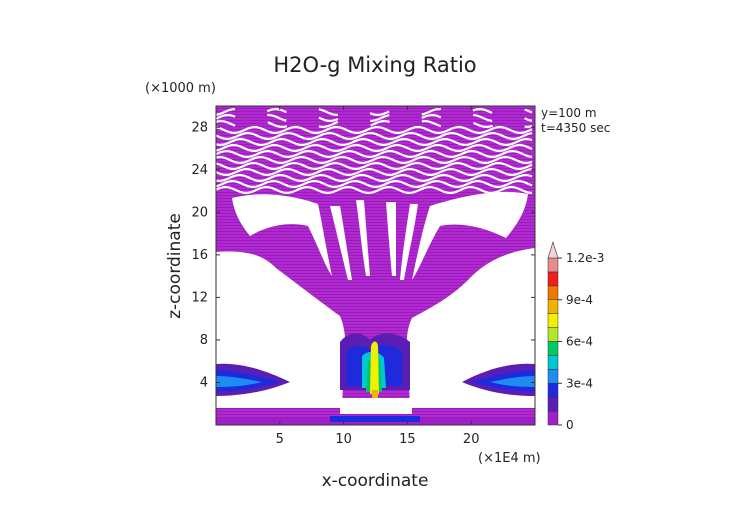  I want to click on y-tick-label: 28, so click(199, 127).